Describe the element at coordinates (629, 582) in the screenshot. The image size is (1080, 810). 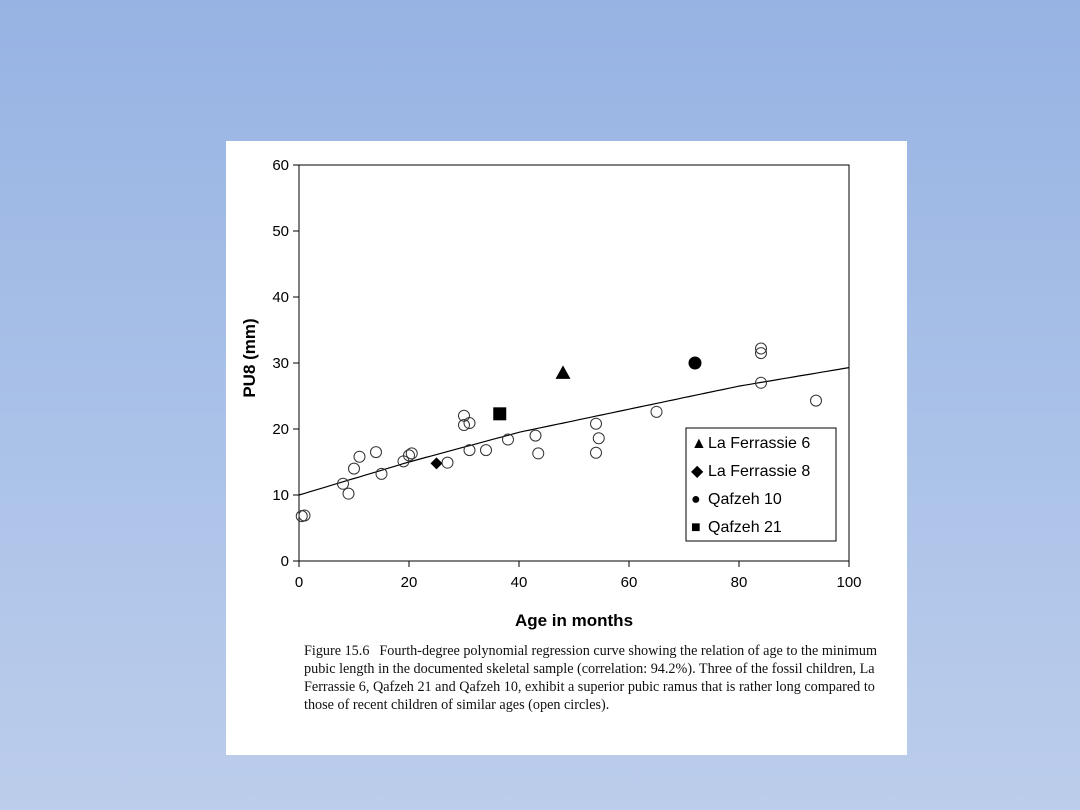
I see `x-tick-label: 60` at that location.